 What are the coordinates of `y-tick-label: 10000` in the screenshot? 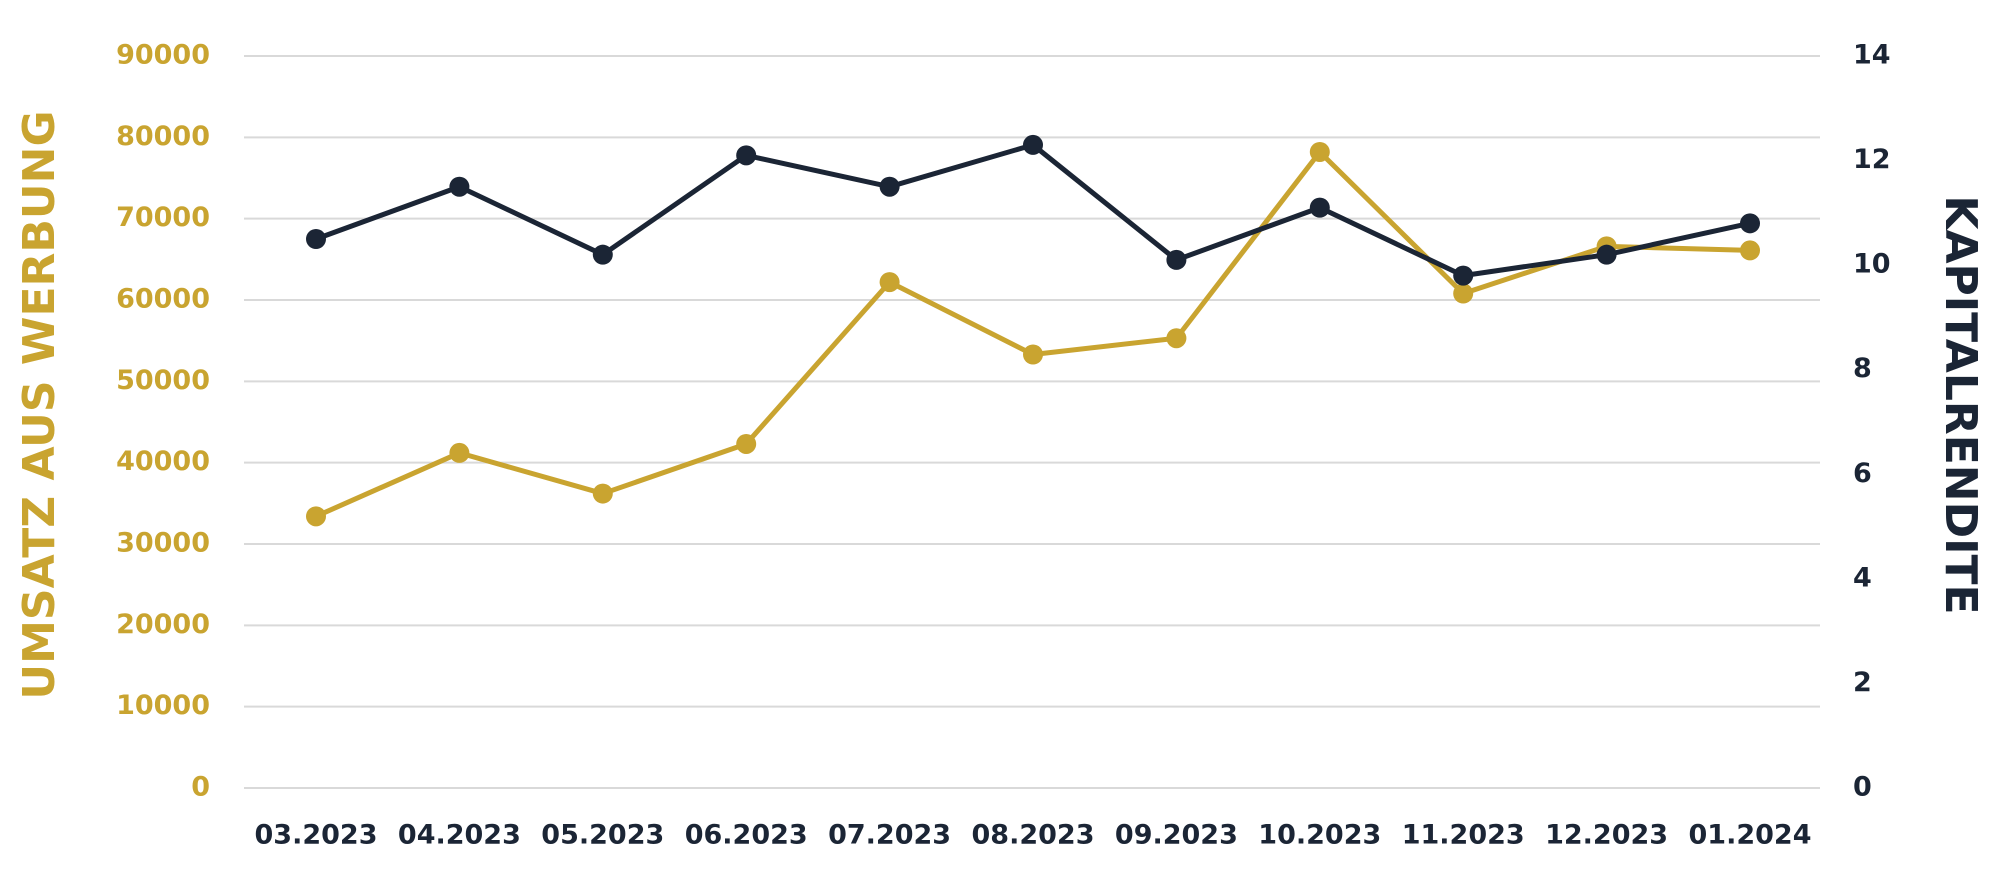 It's located at (163, 705).